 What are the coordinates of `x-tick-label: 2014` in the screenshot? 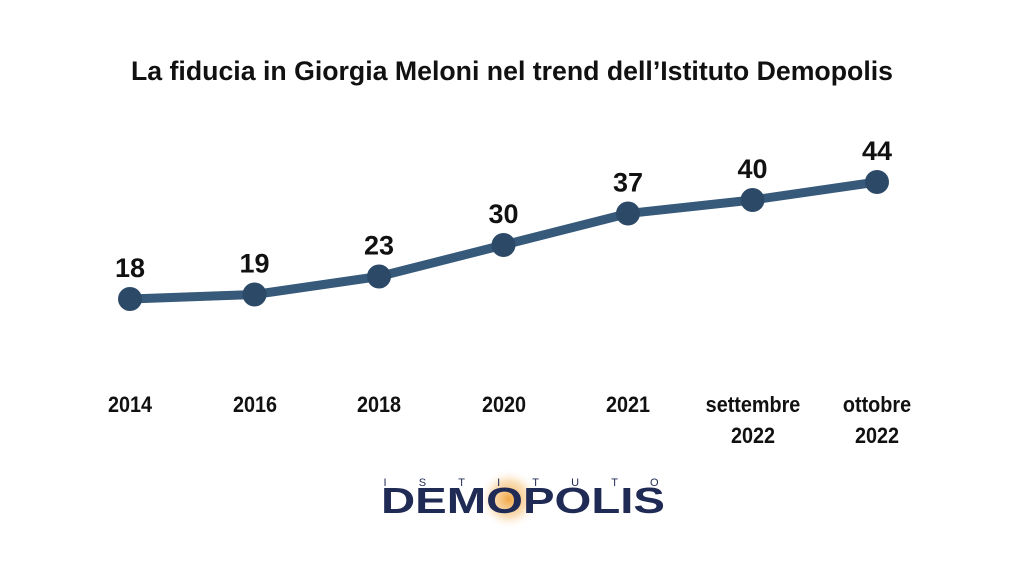 It's located at (130, 404).